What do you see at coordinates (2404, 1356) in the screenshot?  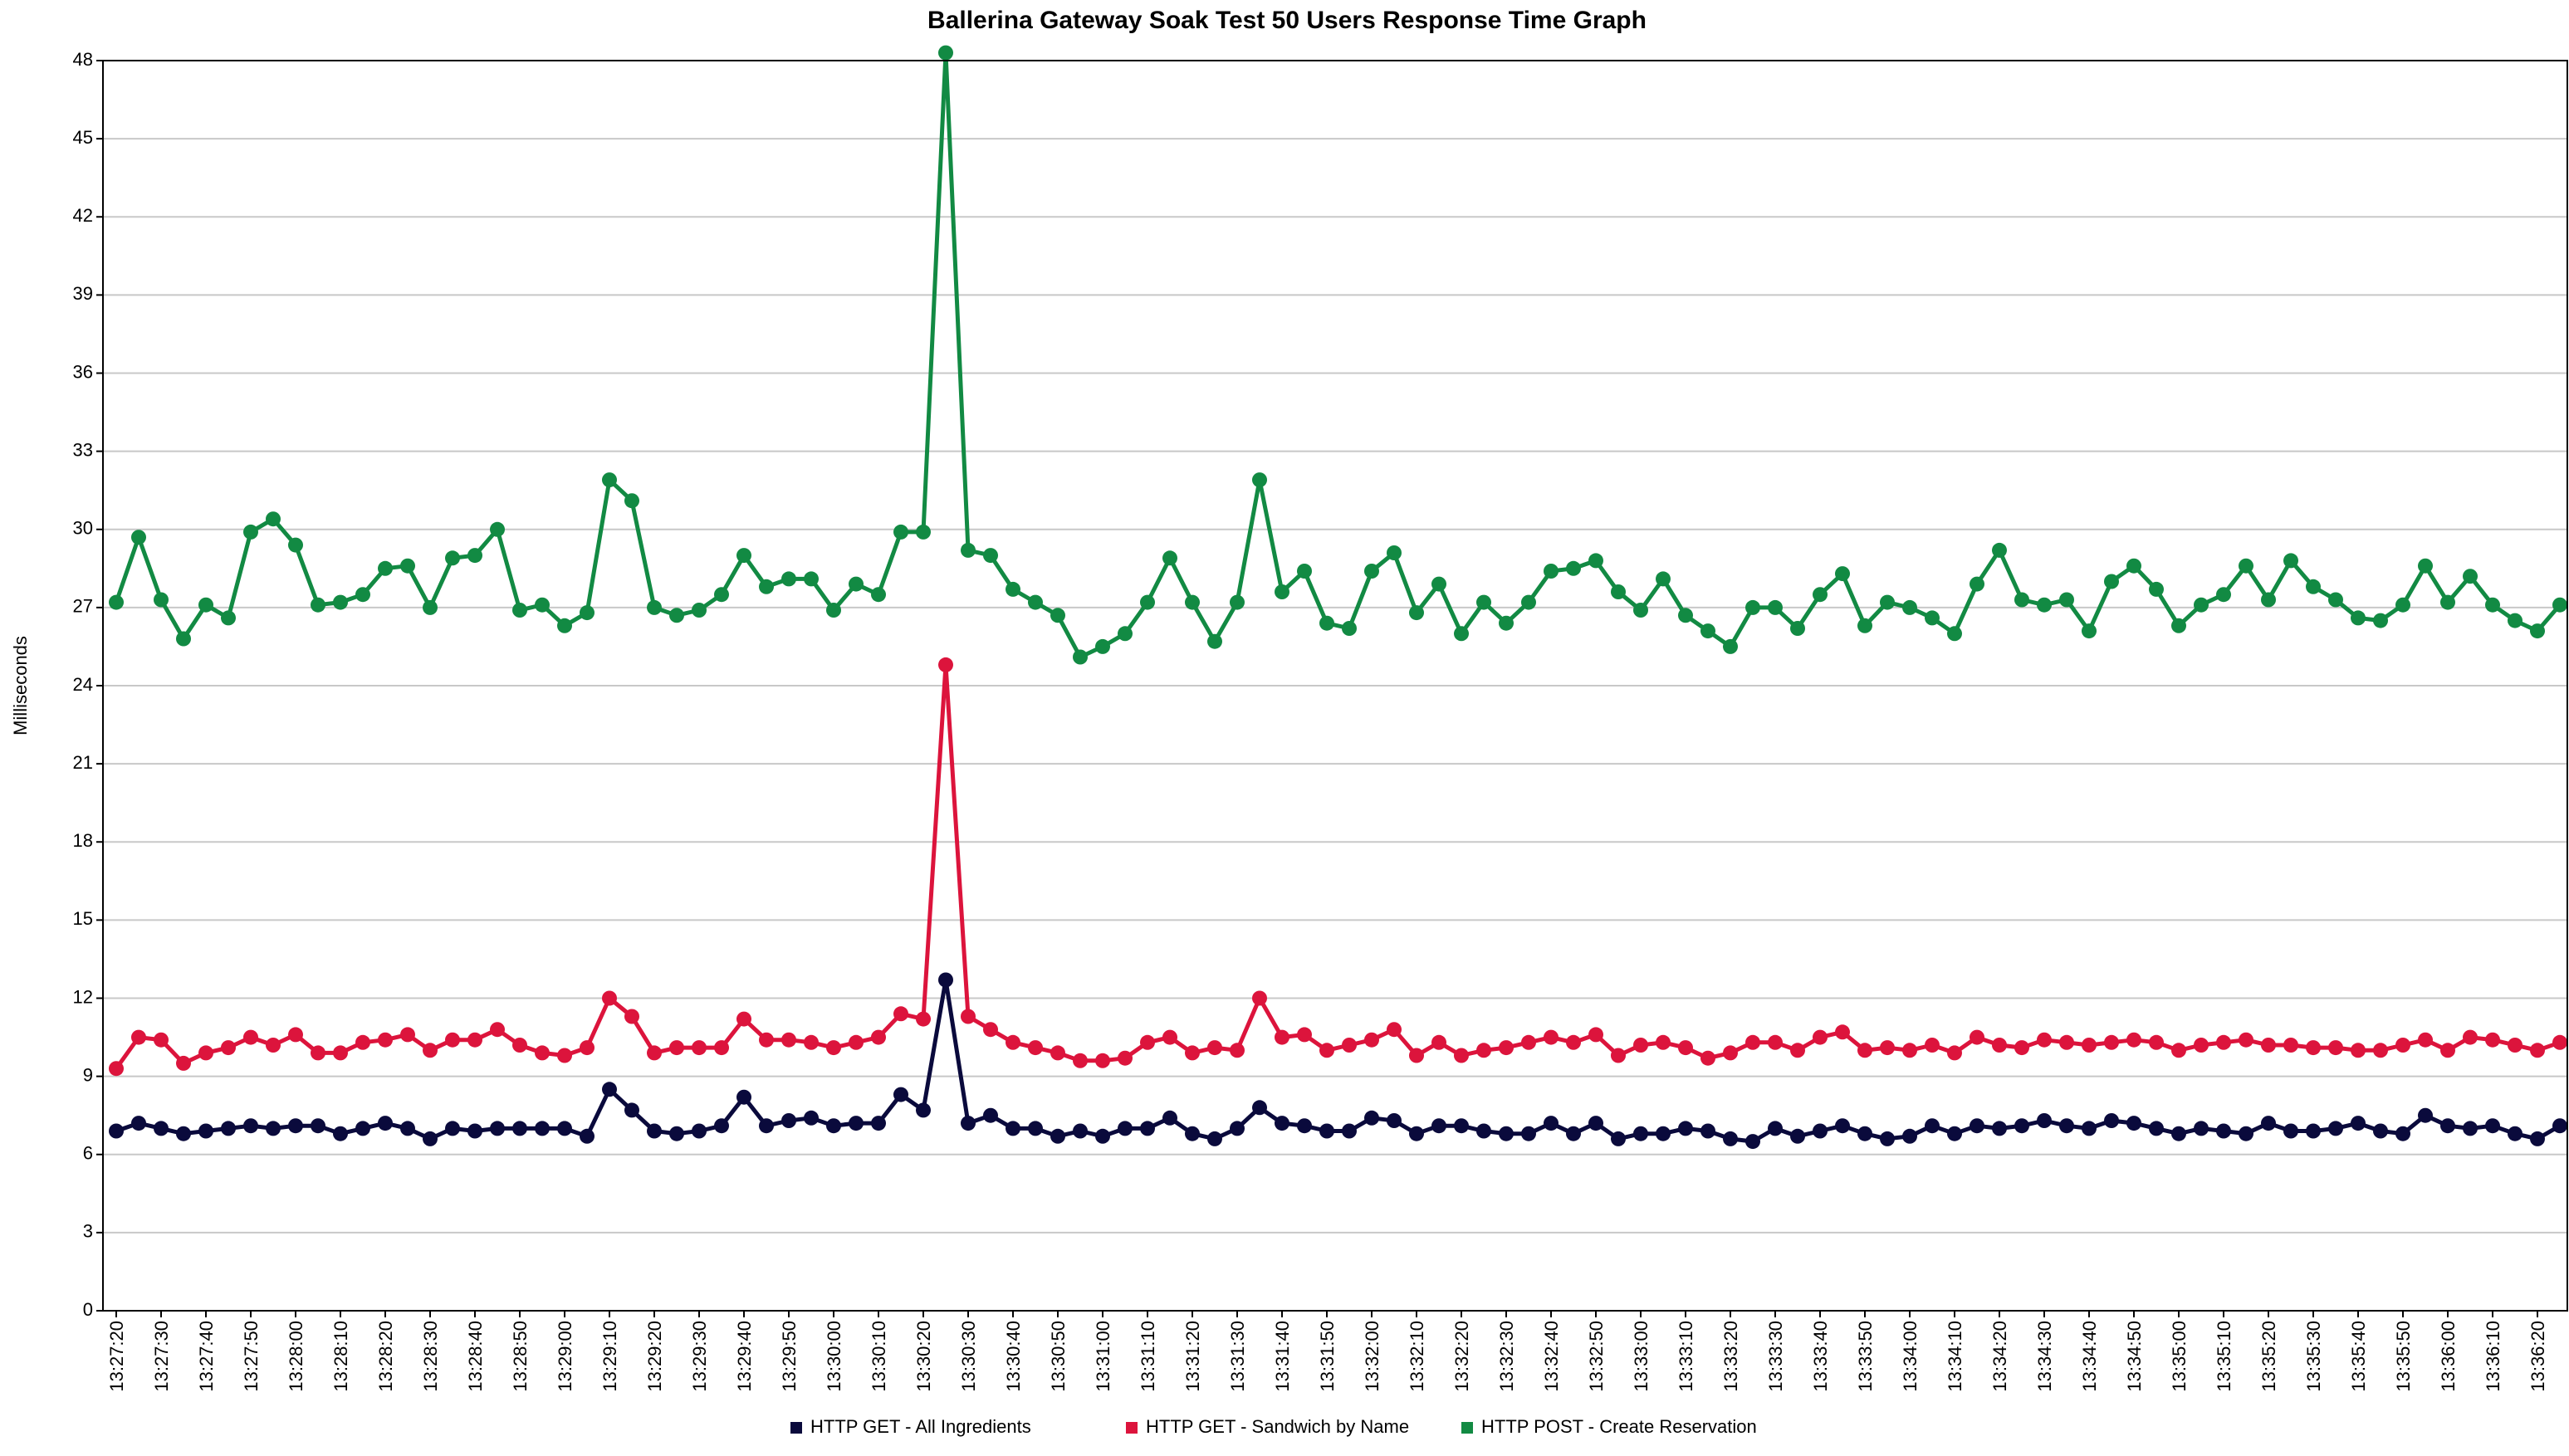 I see `x-tick-label-51: 13:35:50` at bounding box center [2404, 1356].